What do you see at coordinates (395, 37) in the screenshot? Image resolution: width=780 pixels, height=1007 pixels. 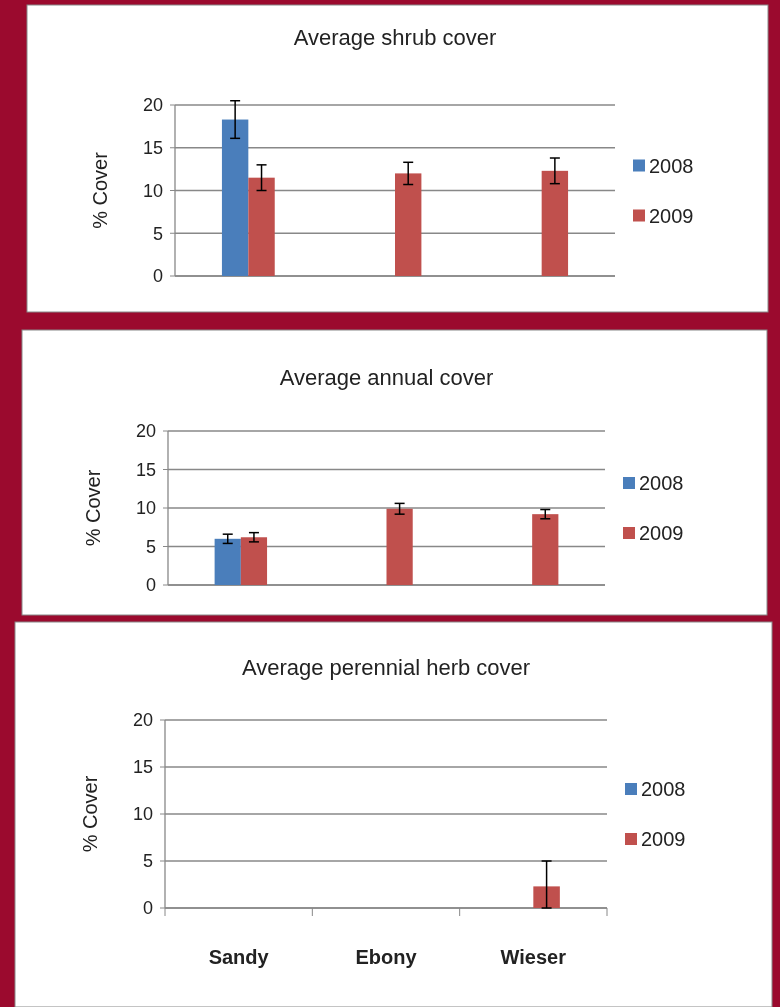 I see `chart-title: Average shrub cover` at bounding box center [395, 37].